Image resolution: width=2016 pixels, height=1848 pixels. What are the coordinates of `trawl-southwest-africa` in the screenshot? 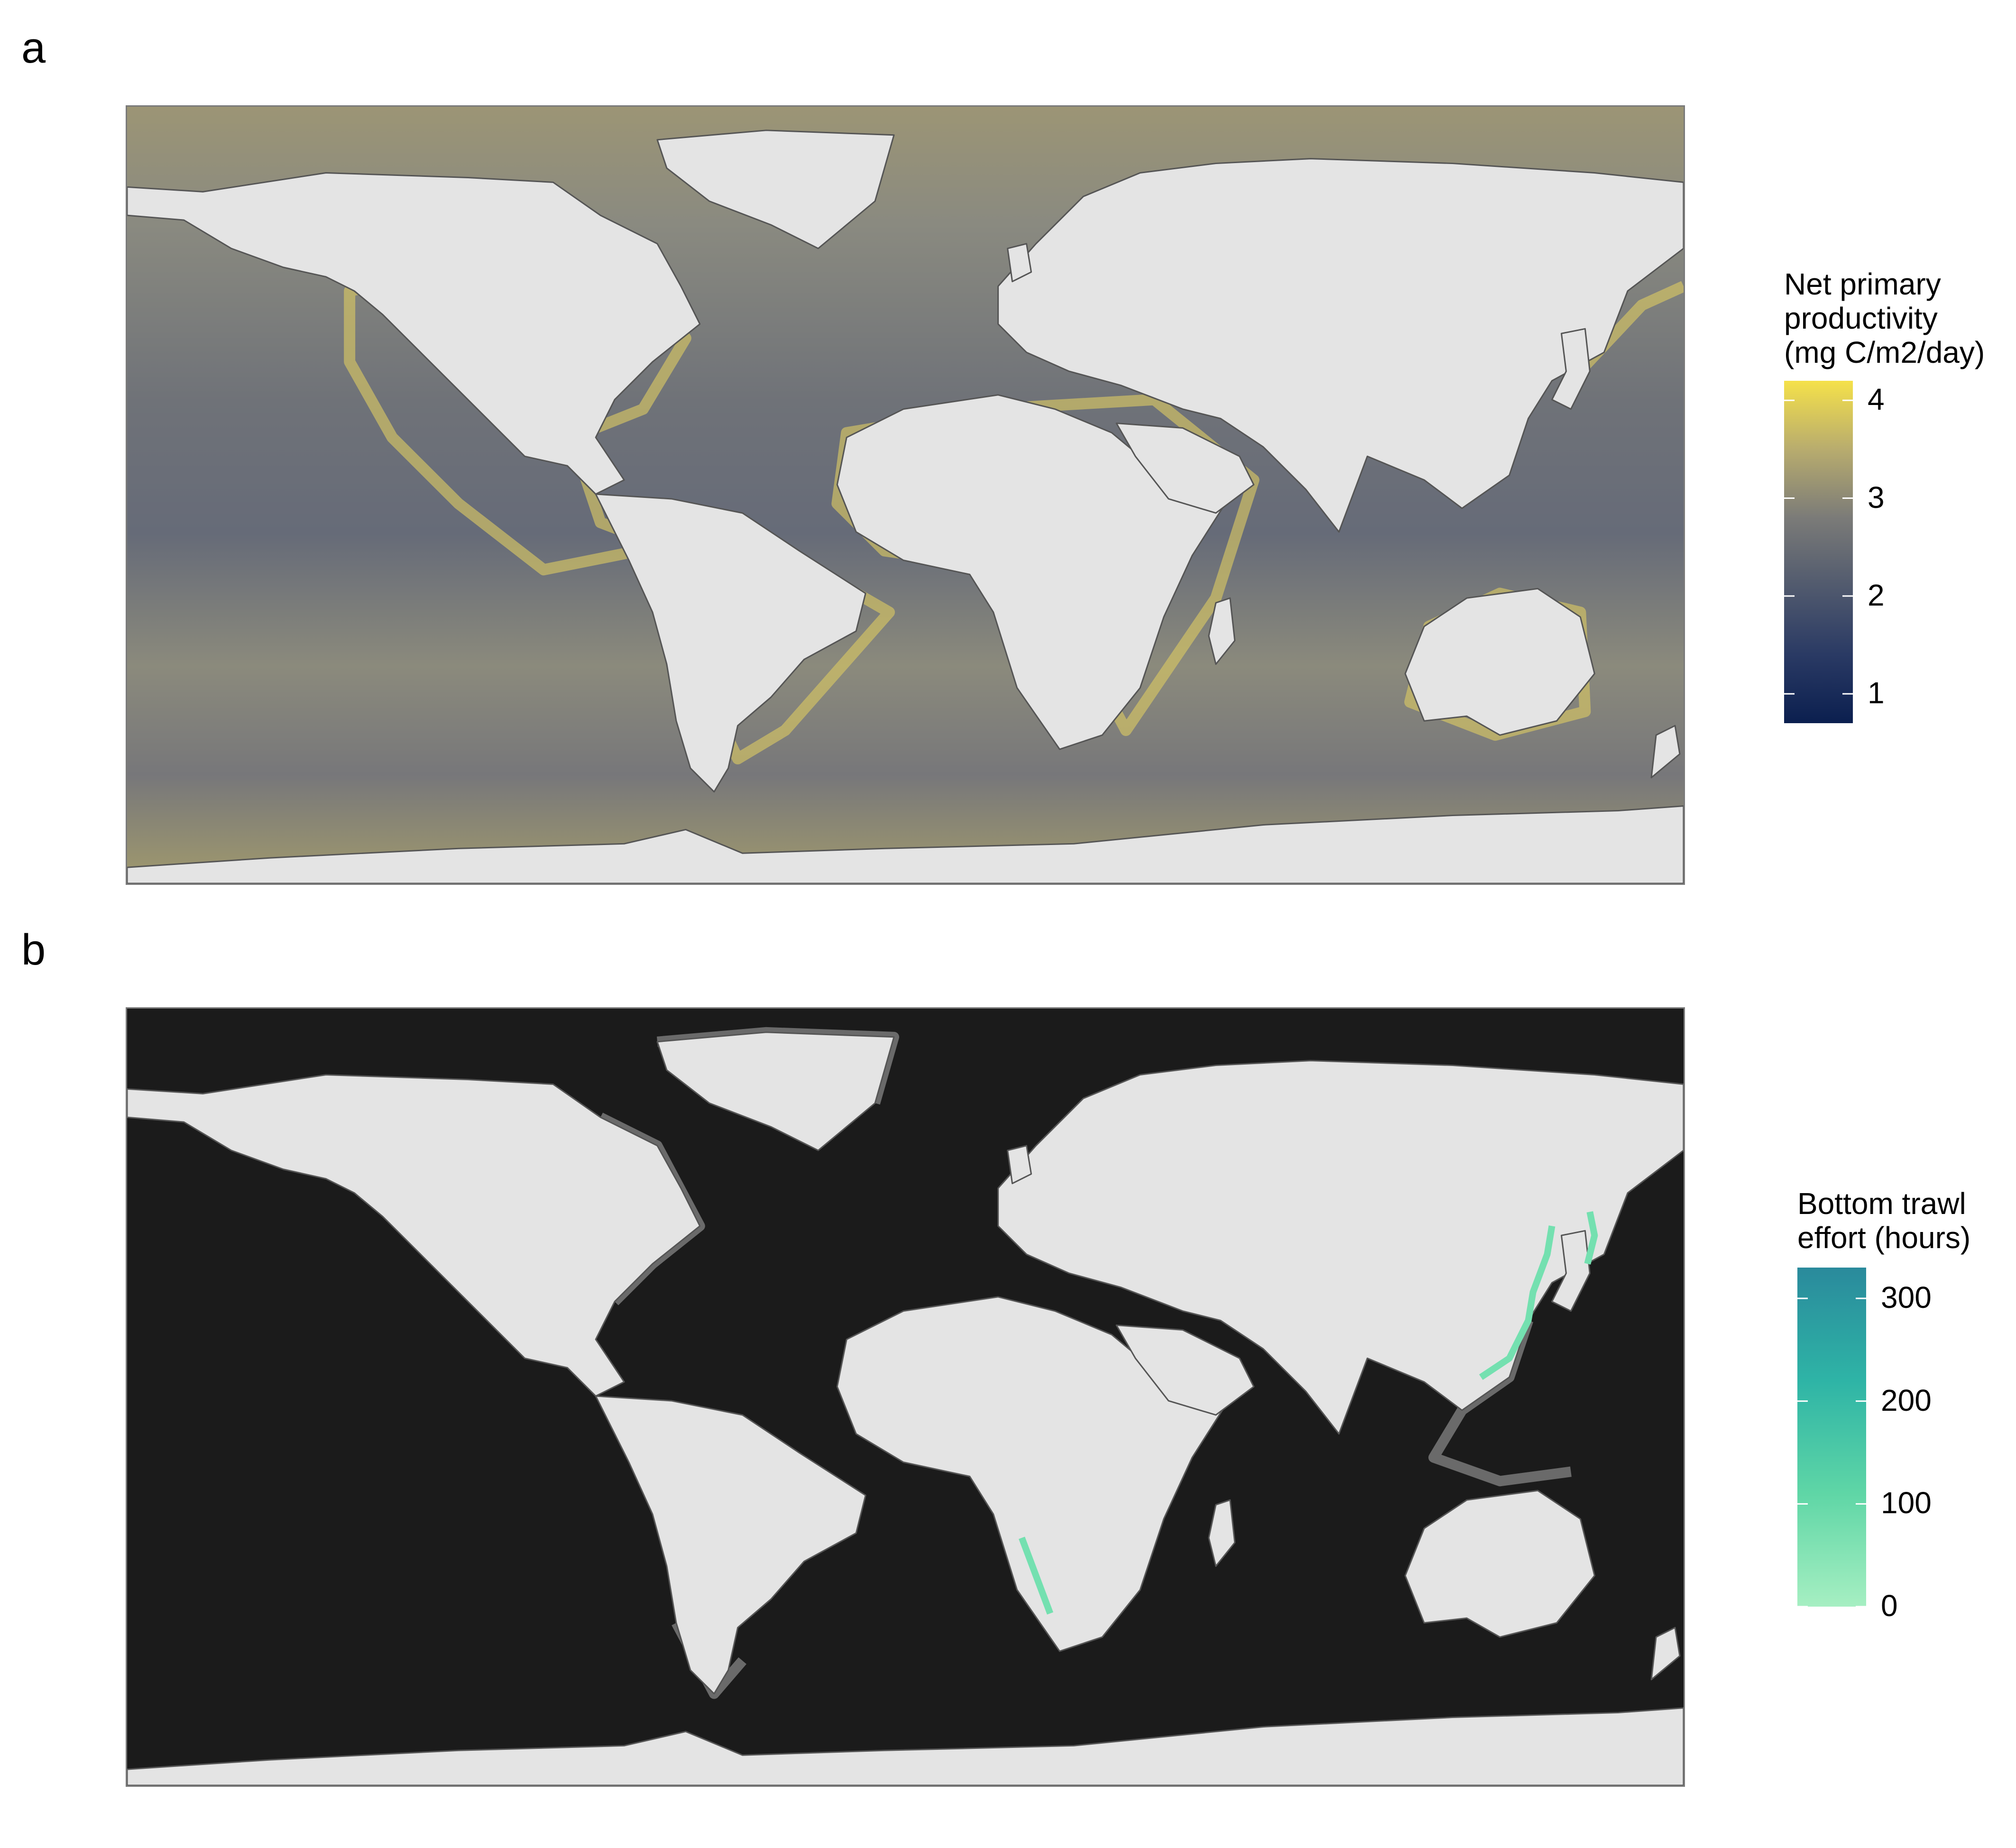 It's located at (1036, 1575).